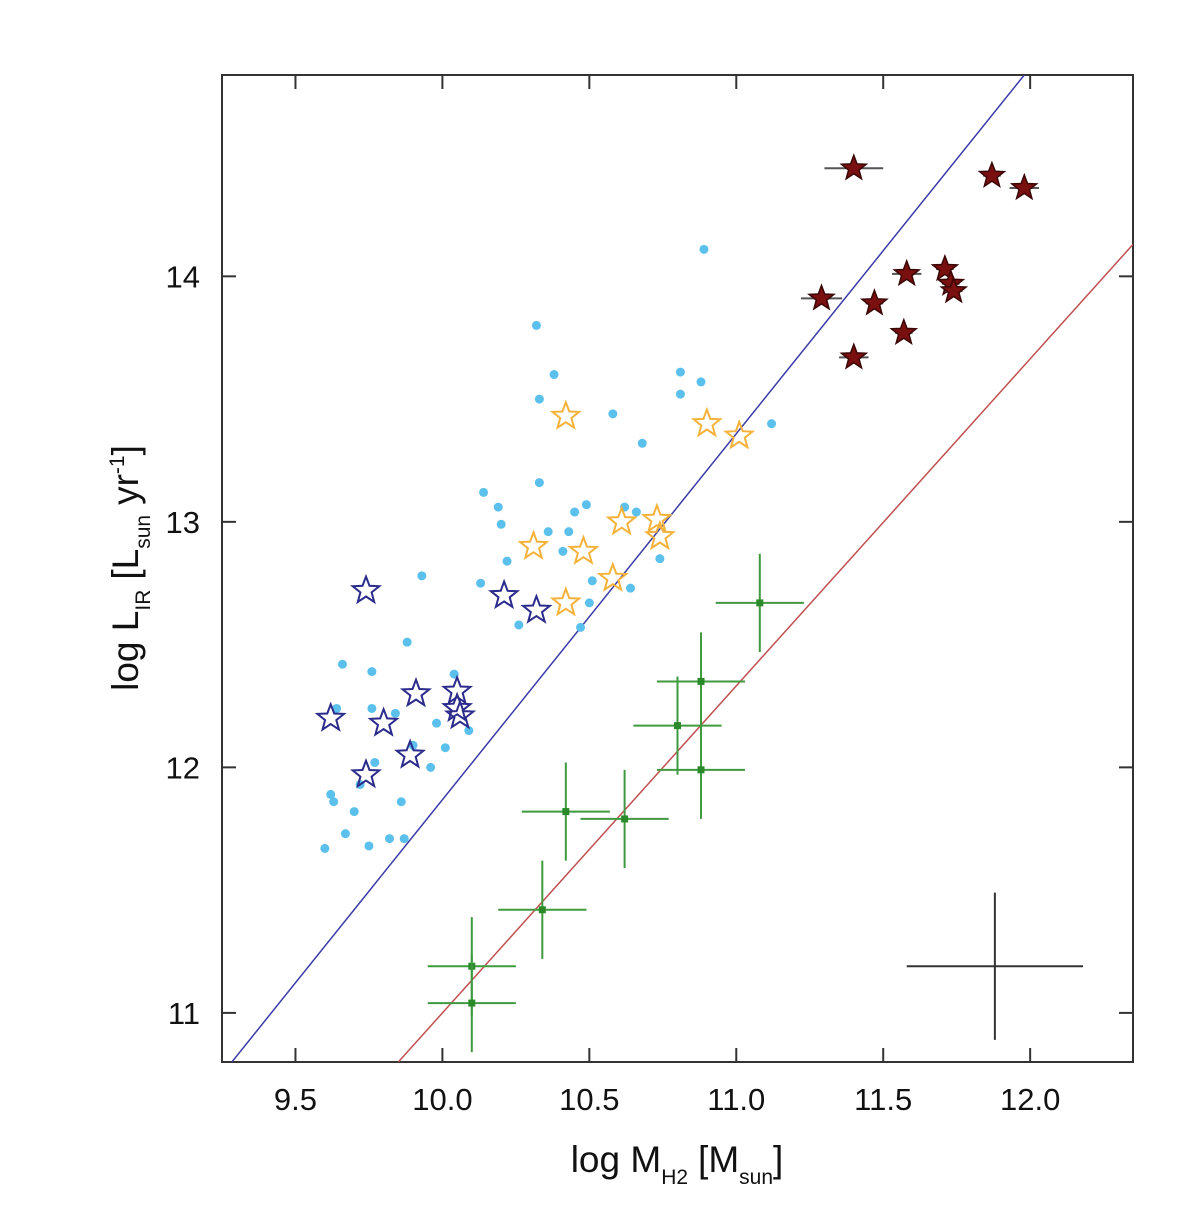 This screenshot has width=1200, height=1206. I want to click on y-axis-label-part: ], so click(125, 450).